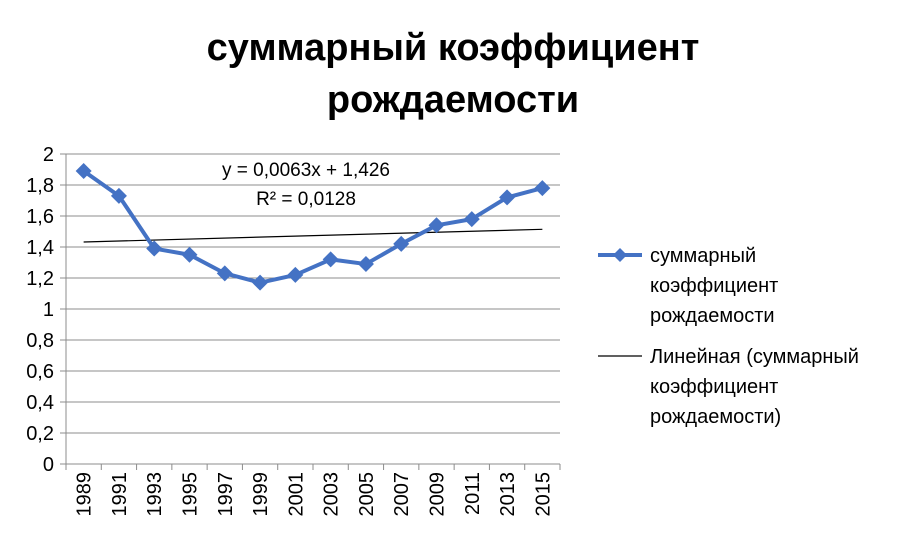  Describe the element at coordinates (40, 217) in the screenshot. I see `y-tick-label: 1,6` at that location.